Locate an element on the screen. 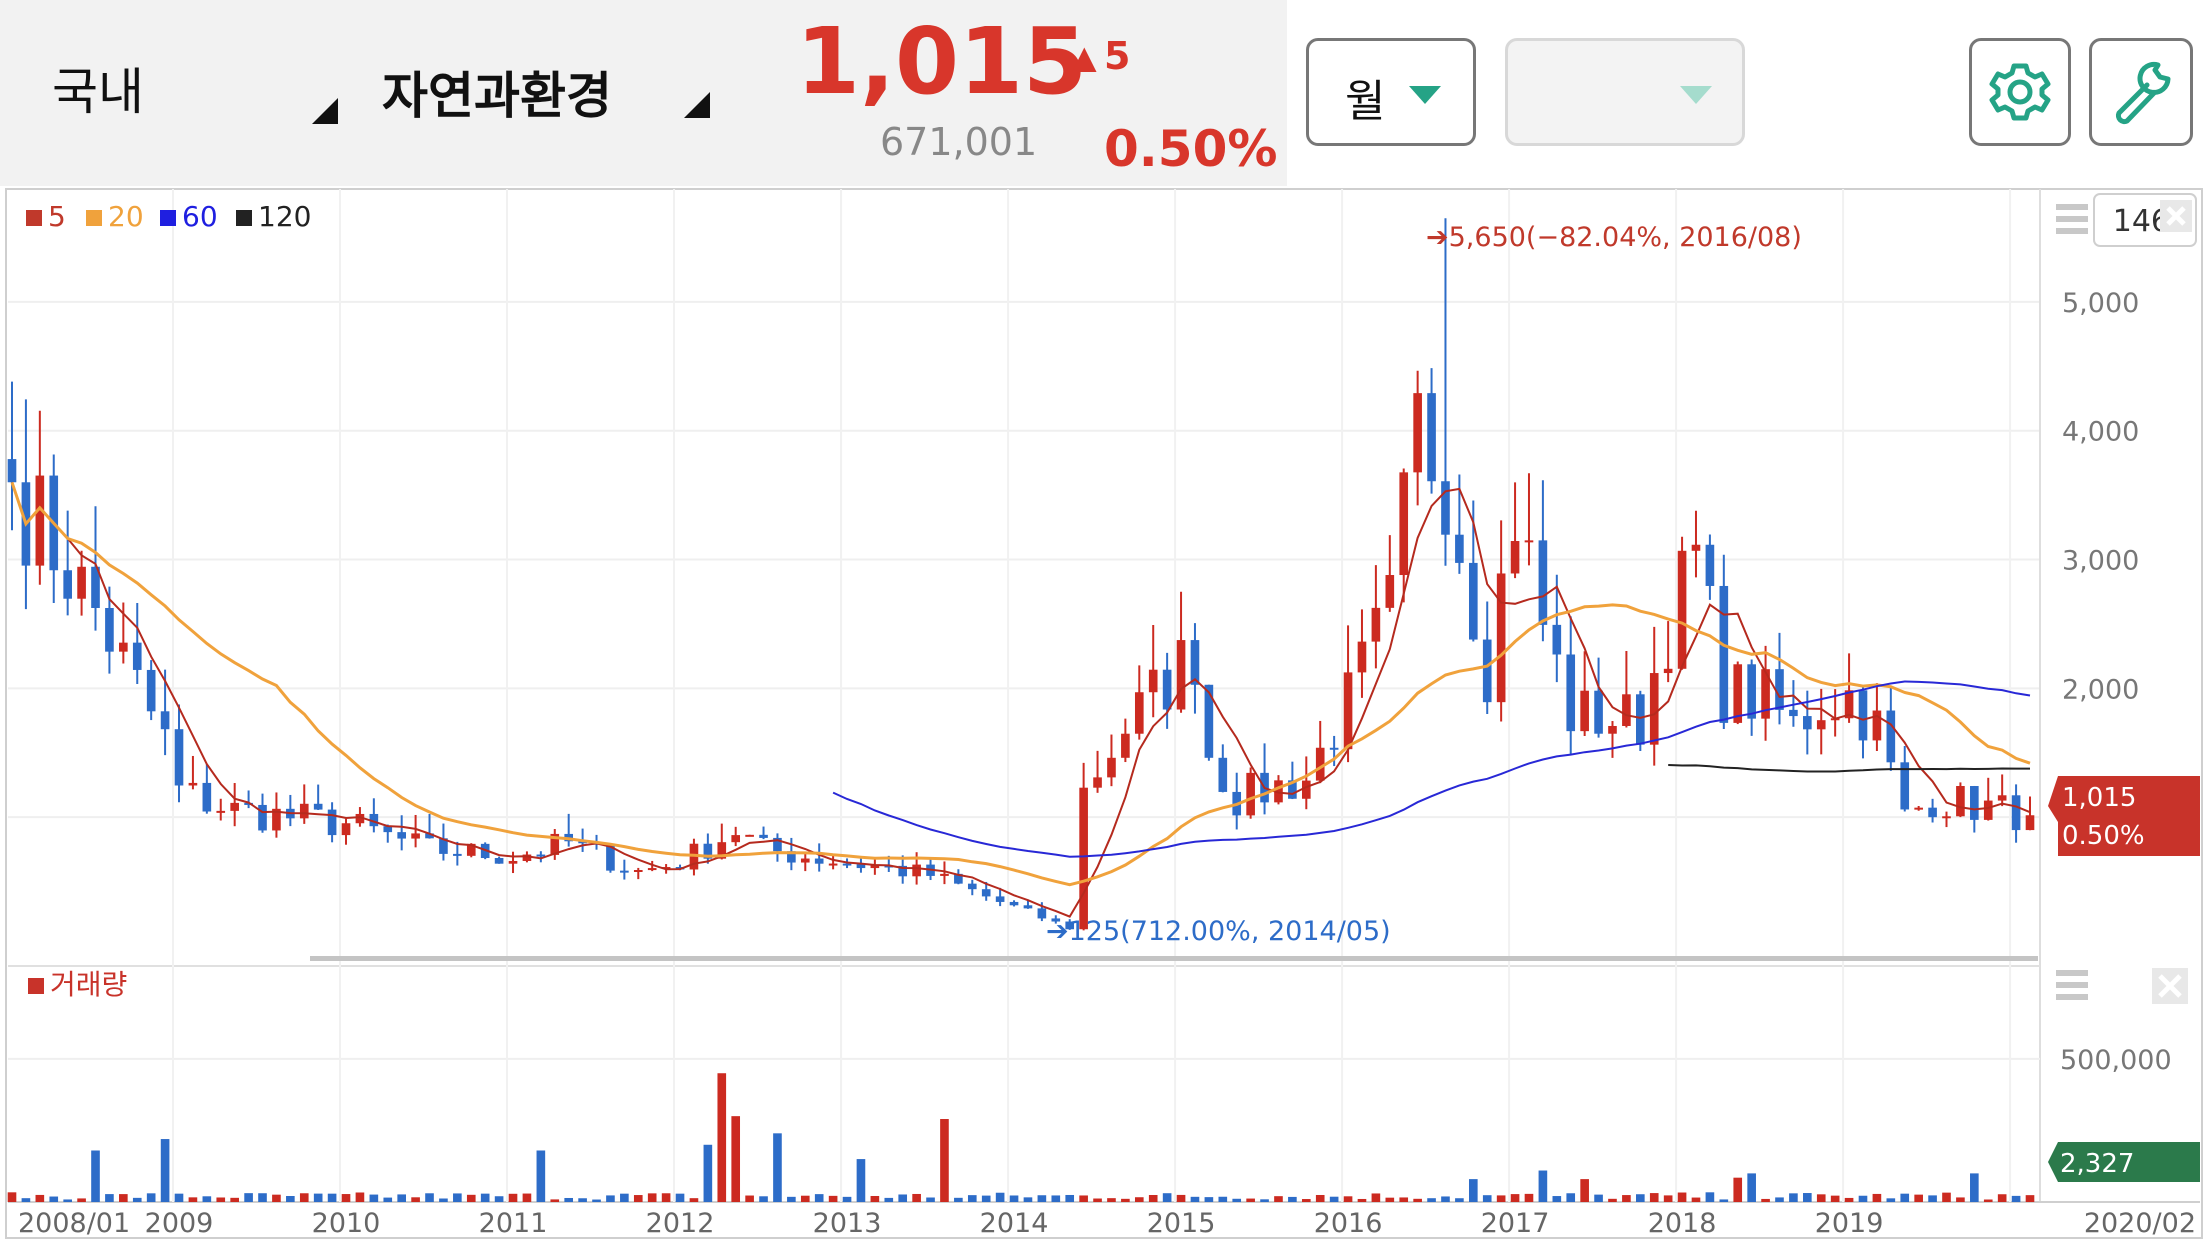  settings-button is located at coordinates (2020, 92).